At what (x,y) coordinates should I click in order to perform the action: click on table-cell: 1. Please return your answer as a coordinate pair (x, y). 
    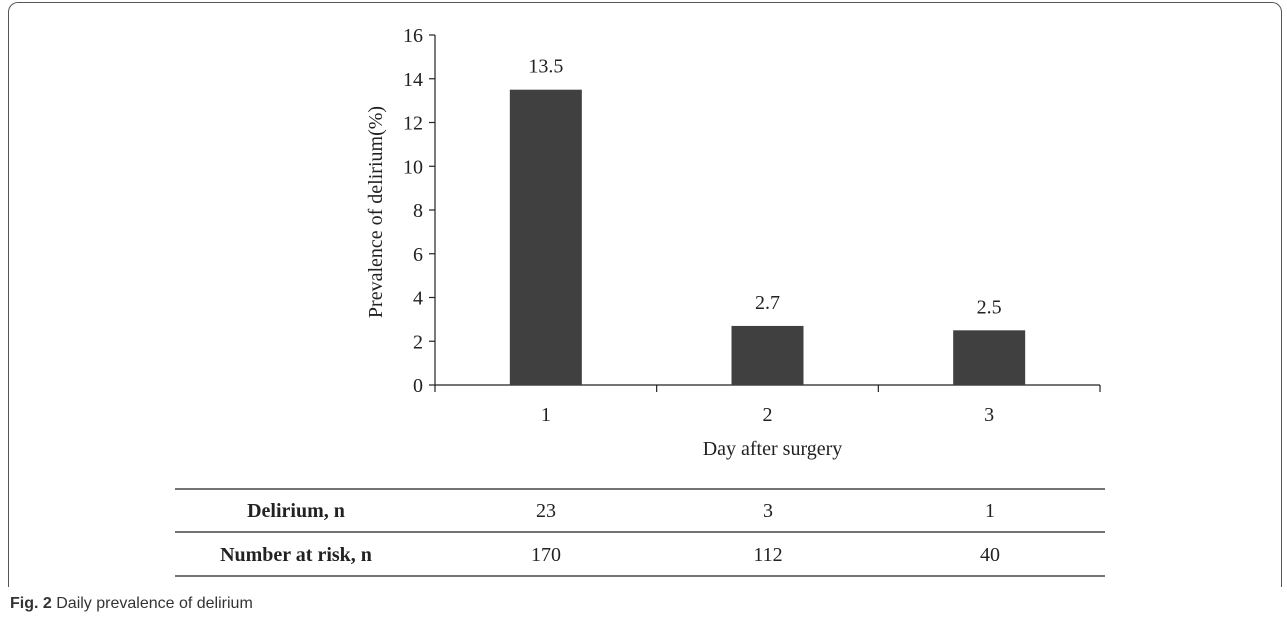
    Looking at the image, I should click on (990, 511).